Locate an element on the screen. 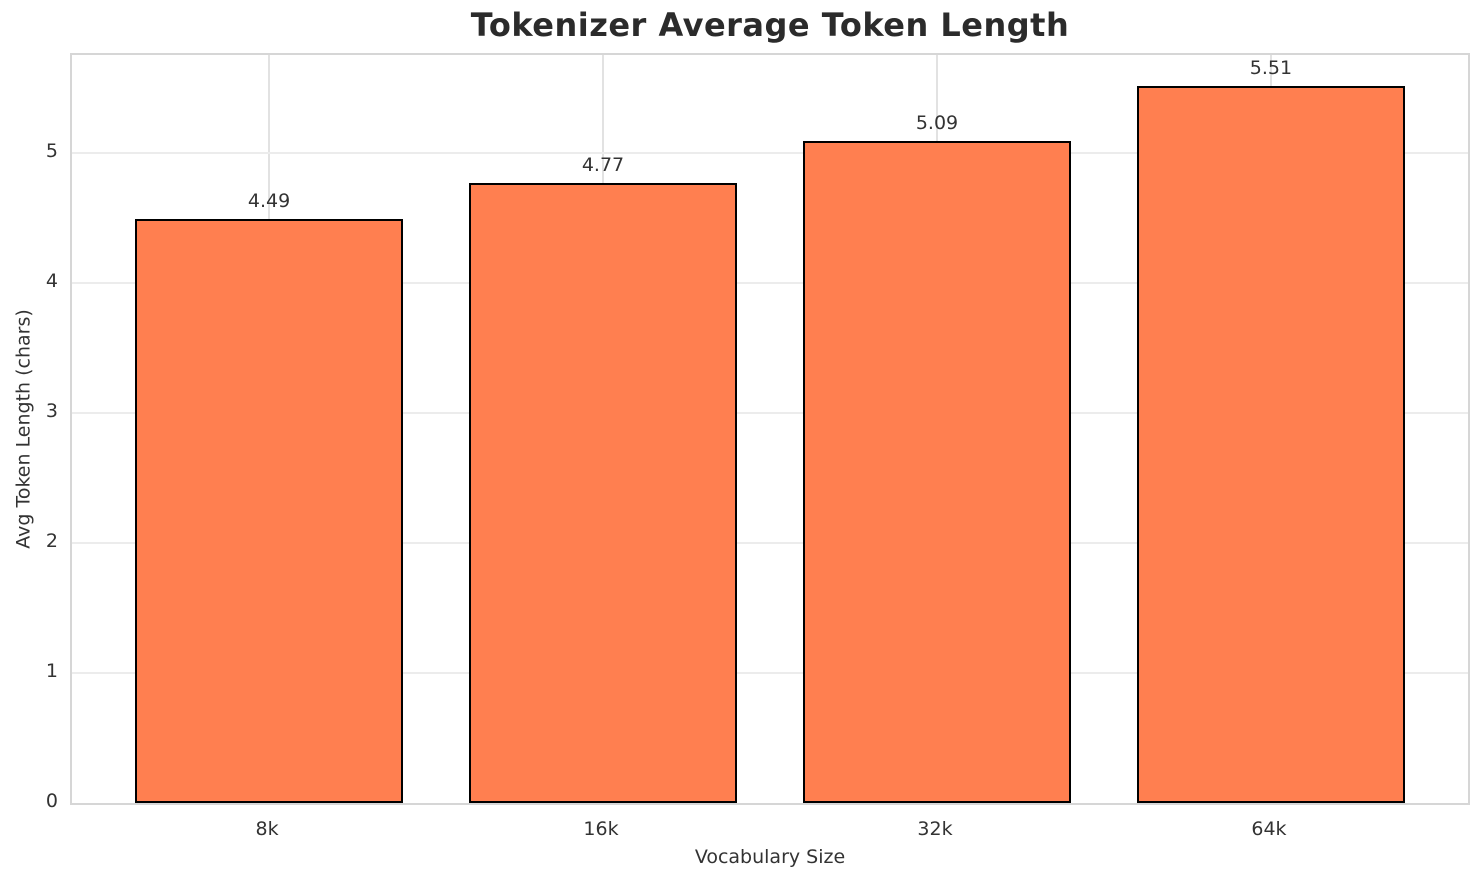 This screenshot has width=1483, height=885. y-axis-ticks: 0 1 2 3 4 5 is located at coordinates (29, 431).